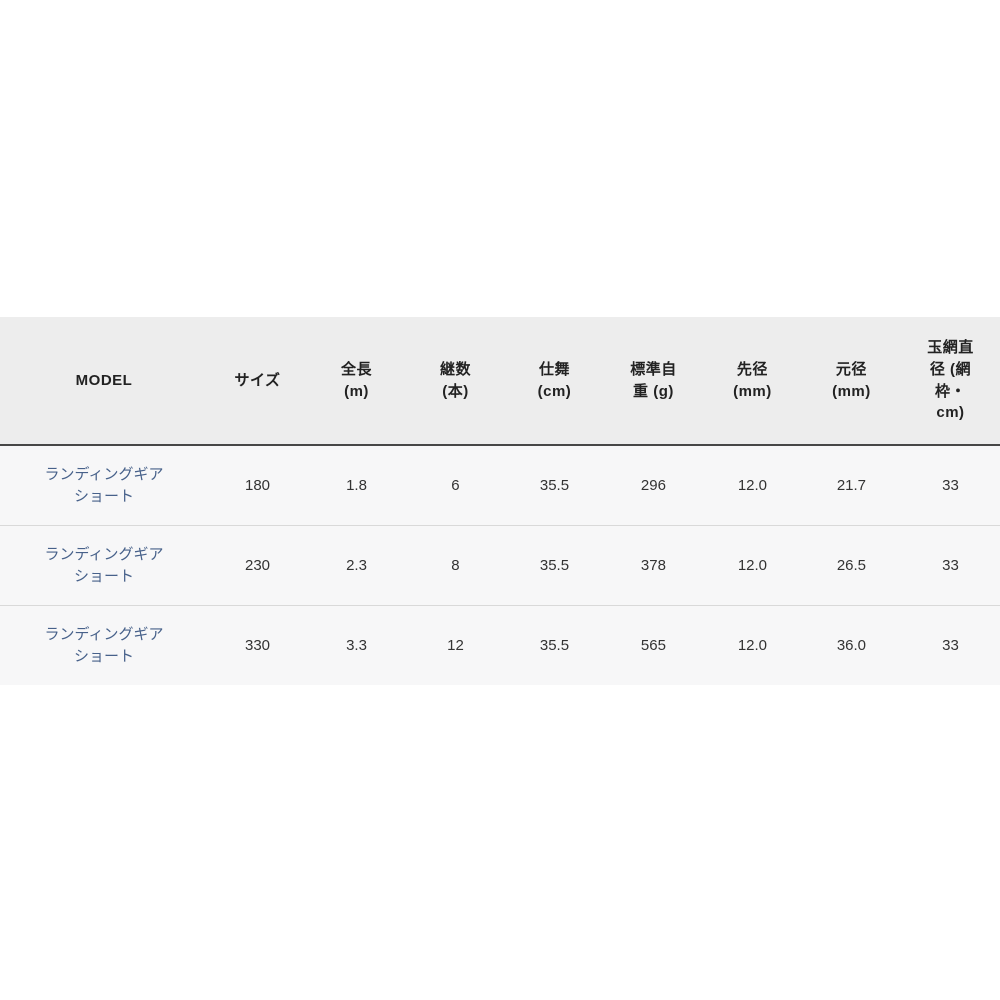  Describe the element at coordinates (455, 565) in the screenshot. I see `sections-cell: 8` at that location.